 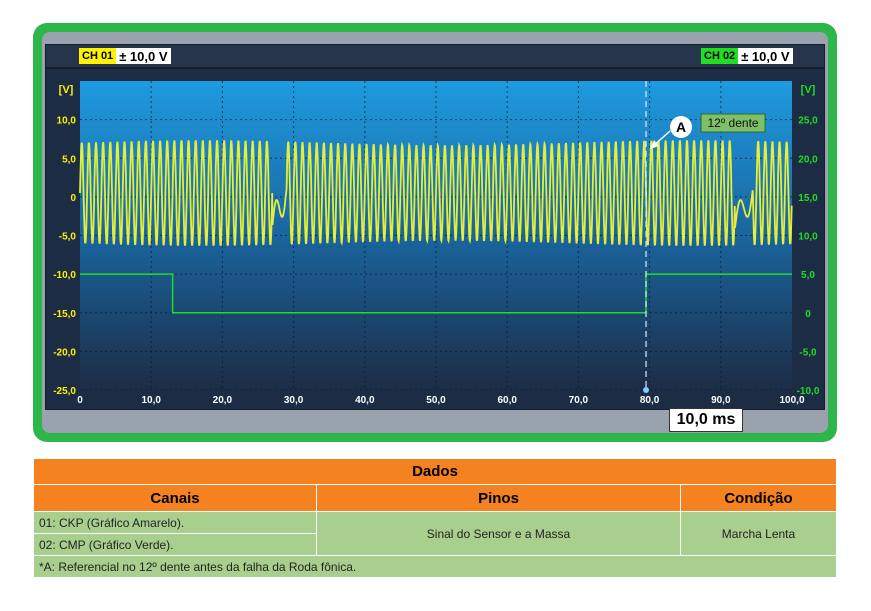 I want to click on ch2-tag: CH 02, so click(x=720, y=56).